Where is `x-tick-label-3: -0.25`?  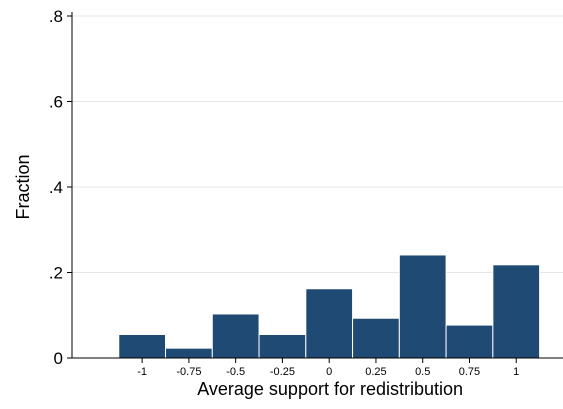
x-tick-label-3: -0.25 is located at coordinates (282, 372).